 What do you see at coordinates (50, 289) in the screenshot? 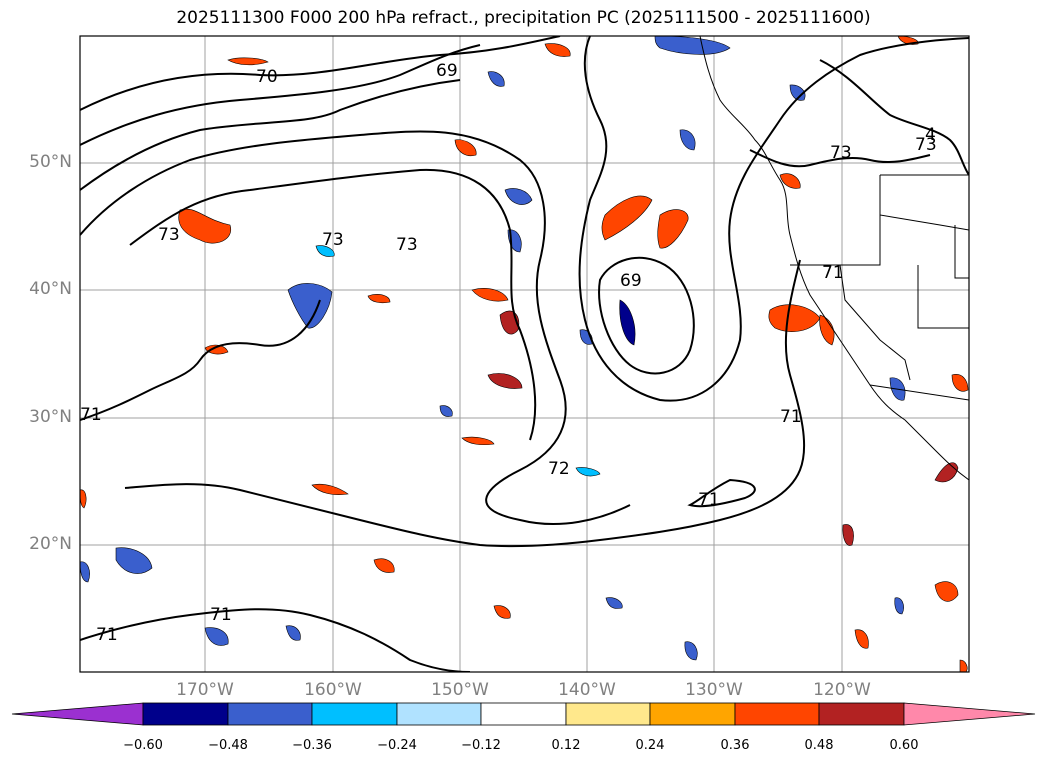
I see `lat-label: 40°N` at bounding box center [50, 289].